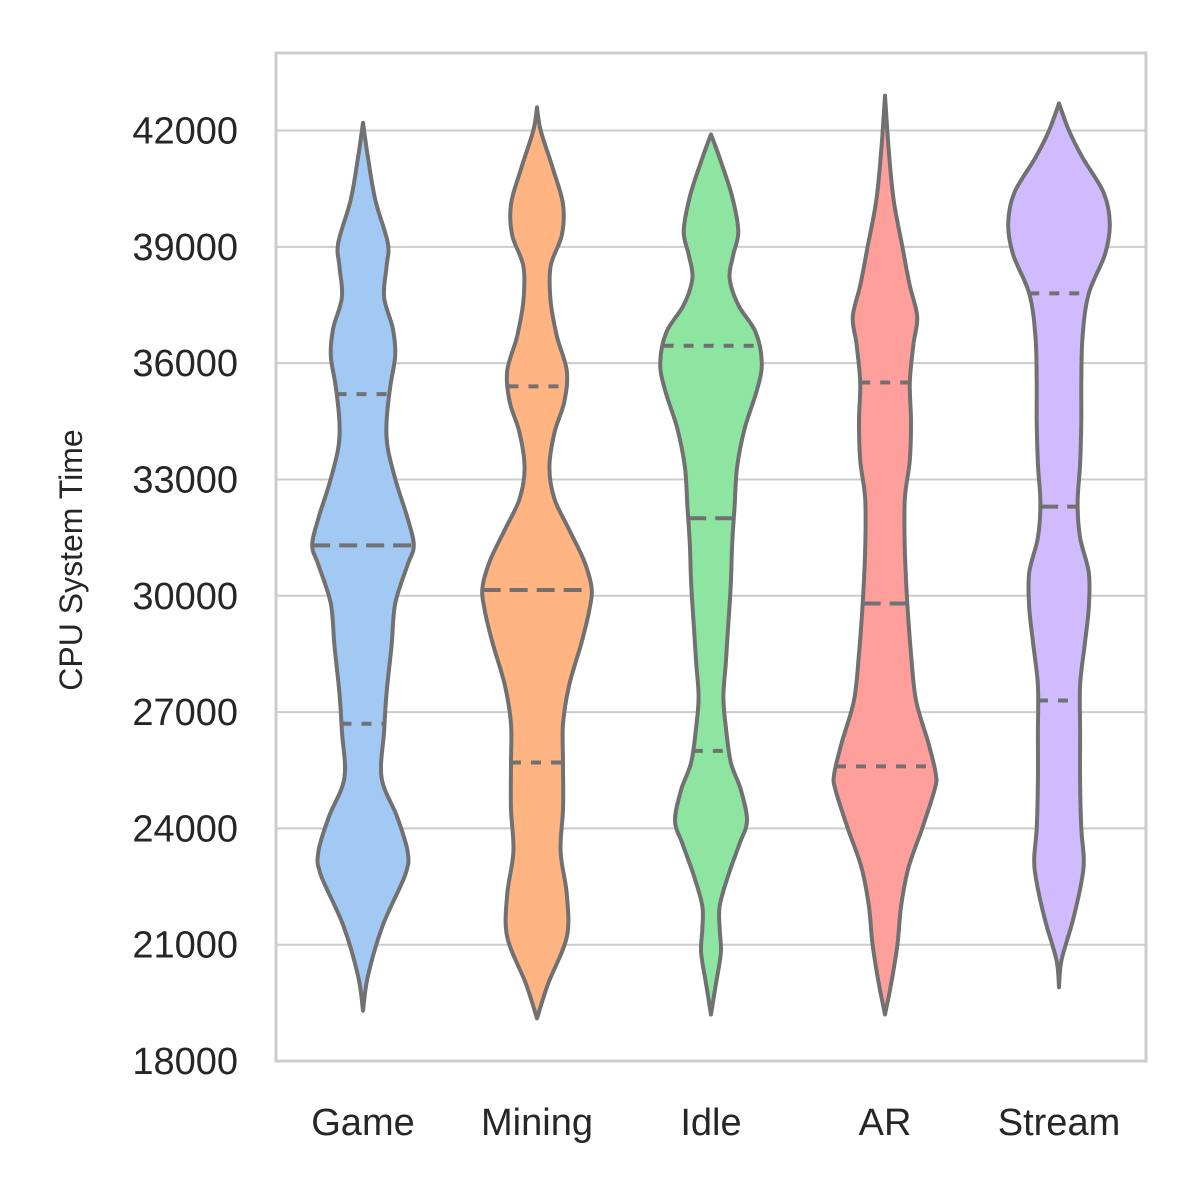 Image resolution: width=1200 pixels, height=1200 pixels. I want to click on x-tick-label: AR, so click(885, 1123).